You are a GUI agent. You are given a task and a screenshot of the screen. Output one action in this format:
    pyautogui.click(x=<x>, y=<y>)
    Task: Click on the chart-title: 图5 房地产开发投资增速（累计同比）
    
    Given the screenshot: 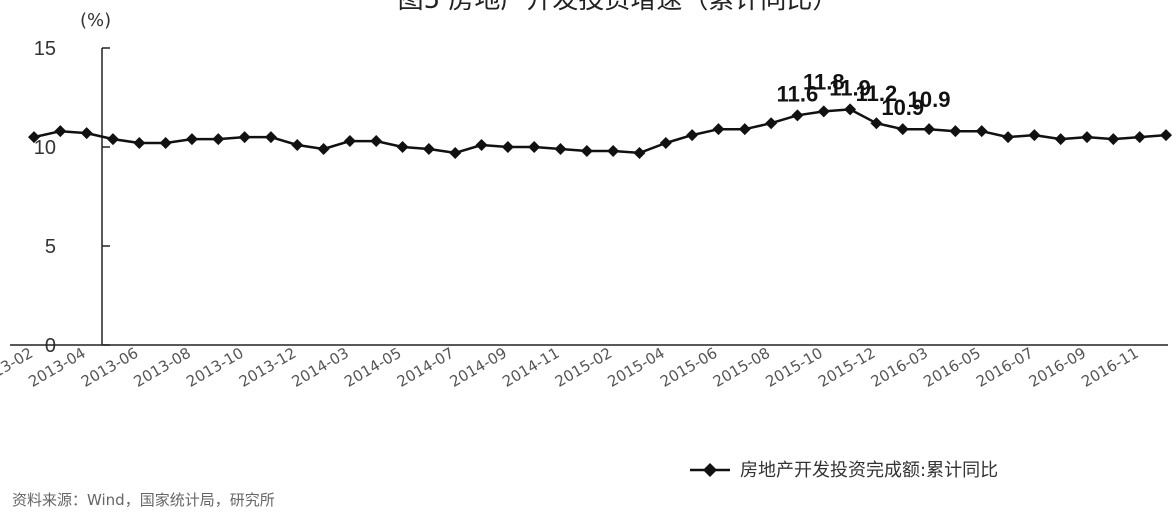 What is the action you would take?
    pyautogui.click(x=618, y=7)
    